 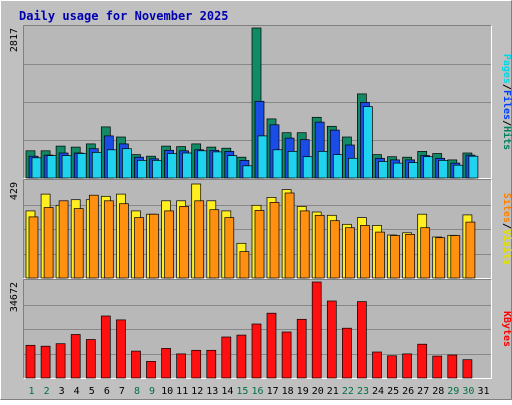 I want to click on x-tick-label-day-3: 3, so click(x=62, y=391).